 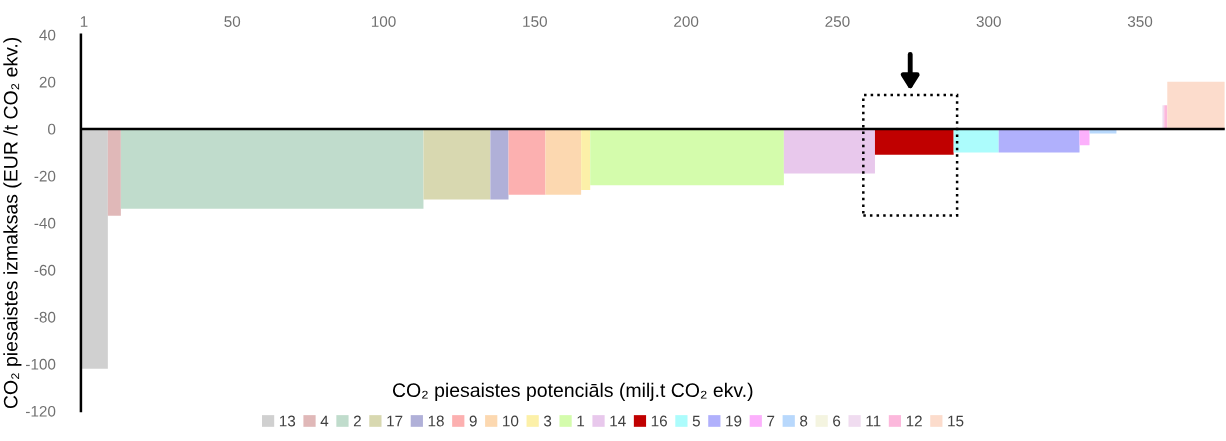 What do you see at coordinates (473, 421) in the screenshot?
I see `legend-label: 9` at bounding box center [473, 421].